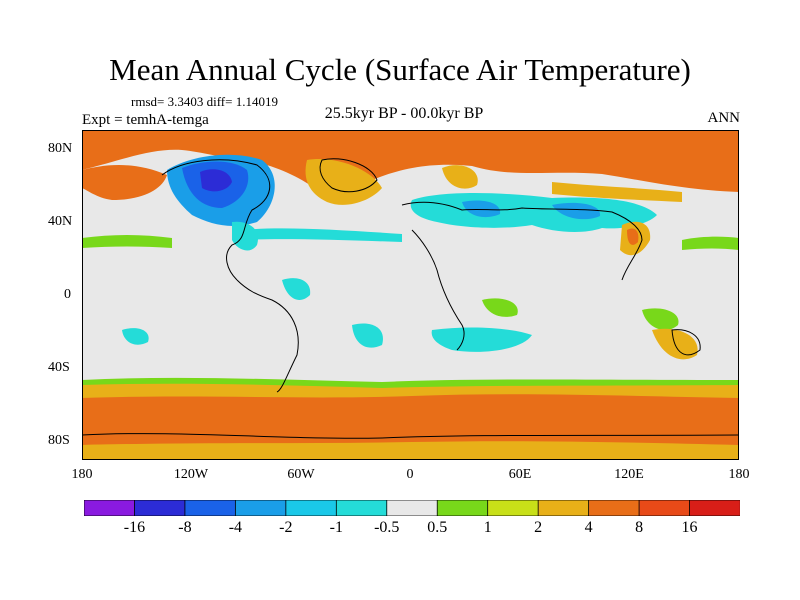  What do you see at coordinates (520, 474) in the screenshot?
I see `x-tick-label: 60E` at bounding box center [520, 474].